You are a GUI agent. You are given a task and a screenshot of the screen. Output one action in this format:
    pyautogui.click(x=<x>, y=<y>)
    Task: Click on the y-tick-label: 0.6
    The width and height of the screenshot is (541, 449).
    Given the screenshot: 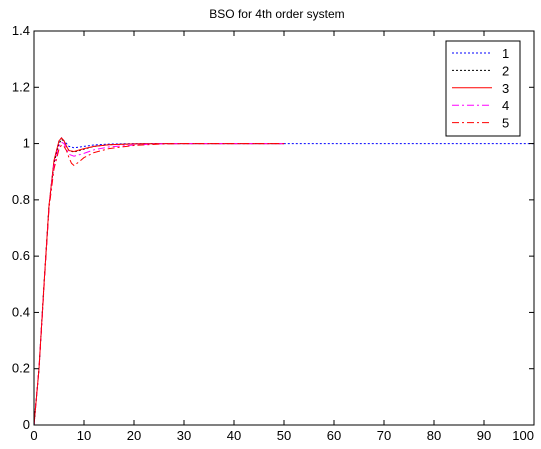 What is the action you would take?
    pyautogui.click(x=21, y=255)
    